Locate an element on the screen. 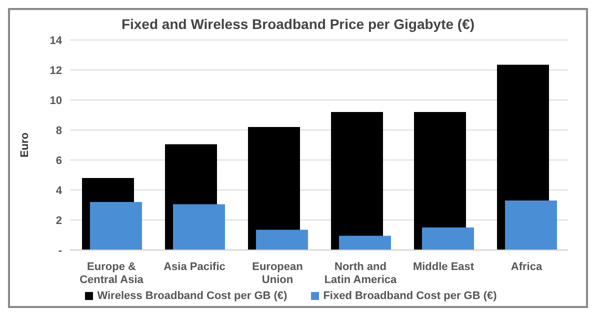 This screenshot has height=320, width=600. legend-label: Wireless Broadband Cost per GB (€) is located at coordinates (192, 296).